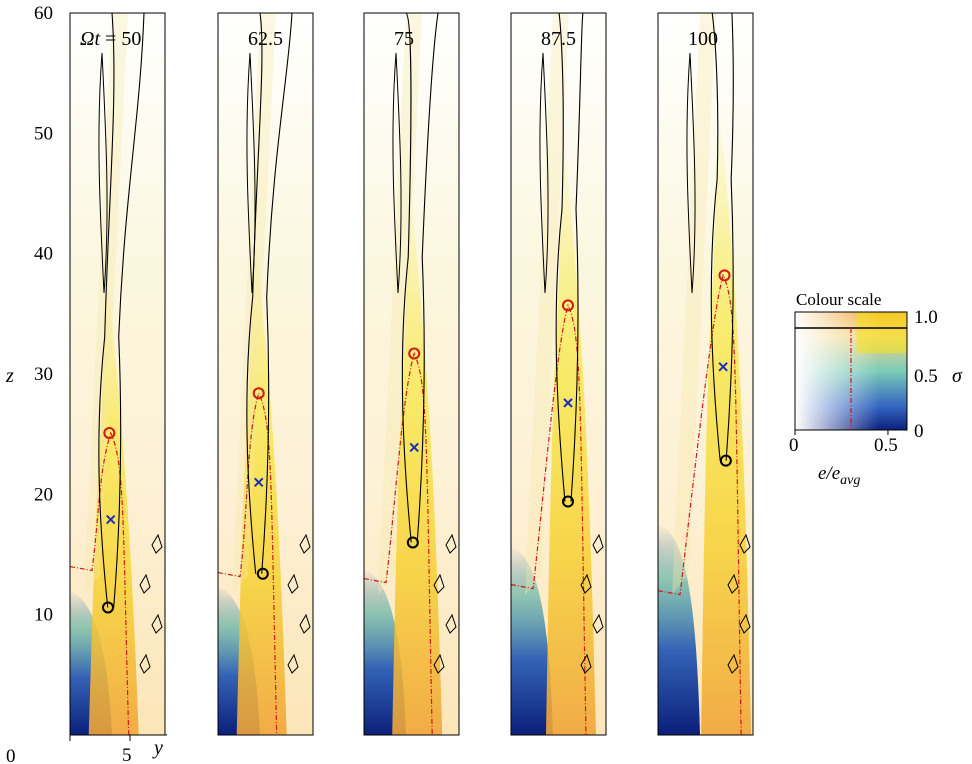  Describe the element at coordinates (926, 317) in the screenshot. I see `colour-scale-y-tick-1: 1.0` at that location.